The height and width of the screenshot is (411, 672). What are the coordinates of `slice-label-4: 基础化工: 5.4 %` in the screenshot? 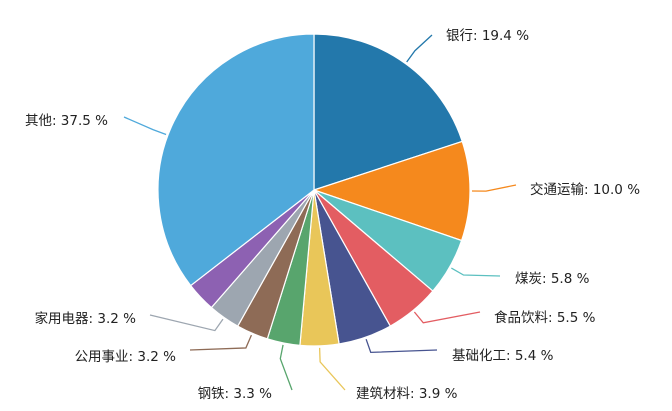 It's located at (503, 355).